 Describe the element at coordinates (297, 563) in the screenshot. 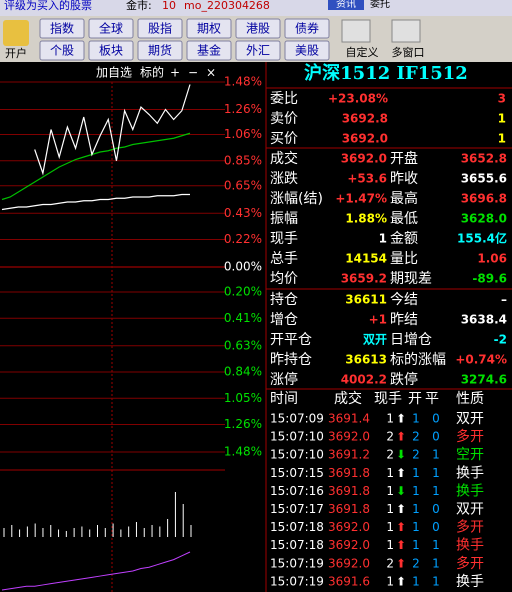

I see `trade-time: 15:07:19` at that location.